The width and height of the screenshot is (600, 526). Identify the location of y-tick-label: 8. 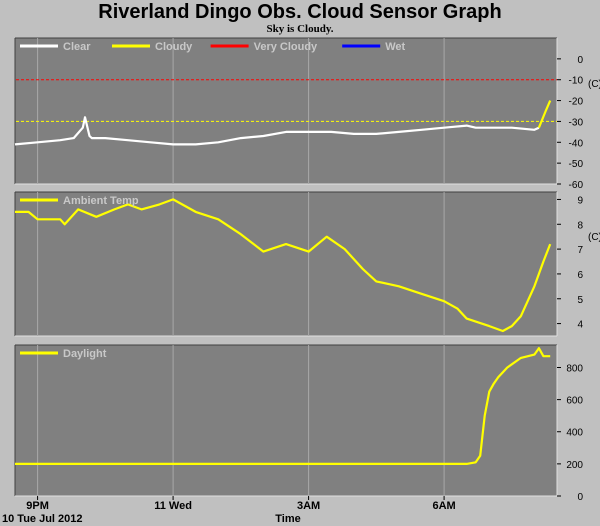
(580, 225).